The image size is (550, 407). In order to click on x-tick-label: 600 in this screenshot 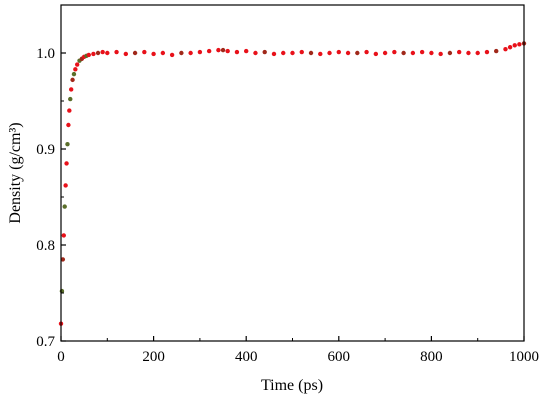, I will do `click(339, 357)`.